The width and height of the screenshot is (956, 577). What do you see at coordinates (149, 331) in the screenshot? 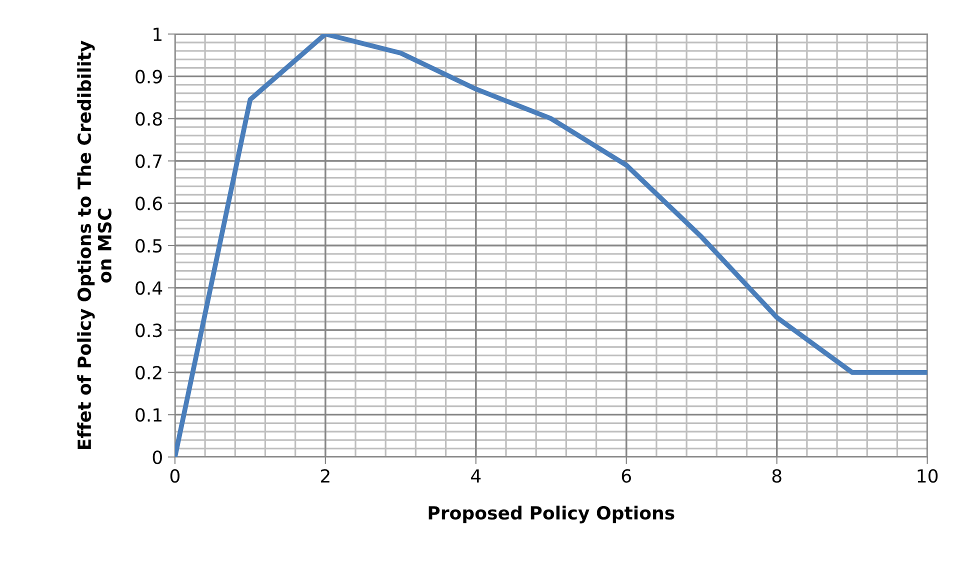
I see `y-tick-label: 0.3` at bounding box center [149, 331].